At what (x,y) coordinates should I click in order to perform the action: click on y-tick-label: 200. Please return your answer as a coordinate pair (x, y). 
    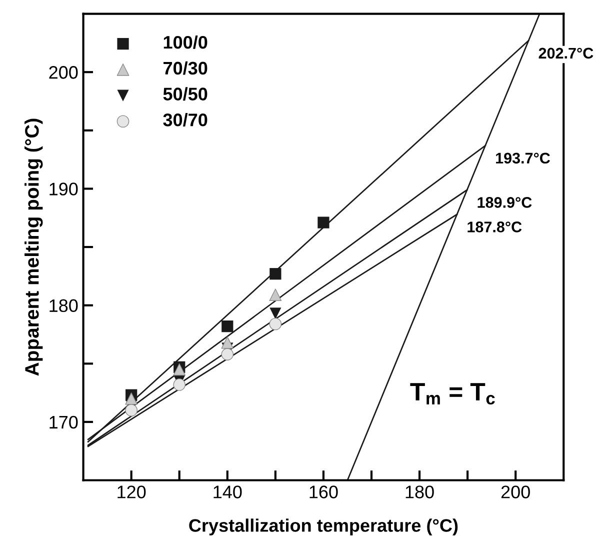
    Looking at the image, I should click on (63, 72).